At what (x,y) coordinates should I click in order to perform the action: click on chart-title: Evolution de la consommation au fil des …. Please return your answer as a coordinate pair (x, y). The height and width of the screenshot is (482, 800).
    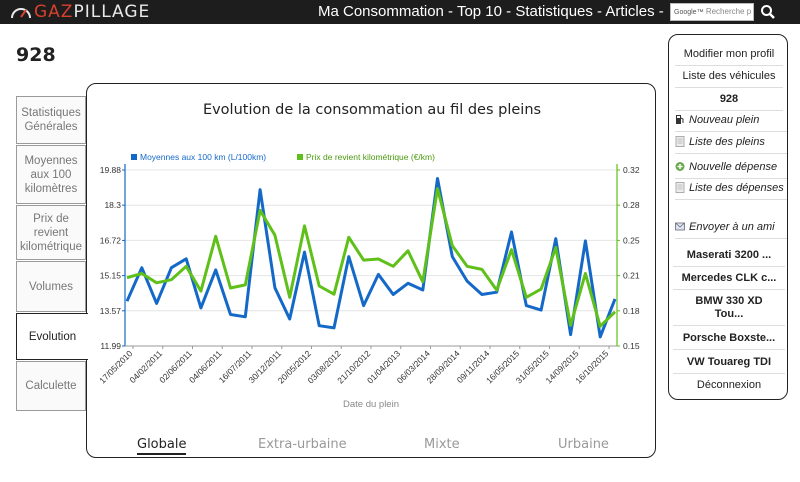
    Looking at the image, I should click on (372, 110).